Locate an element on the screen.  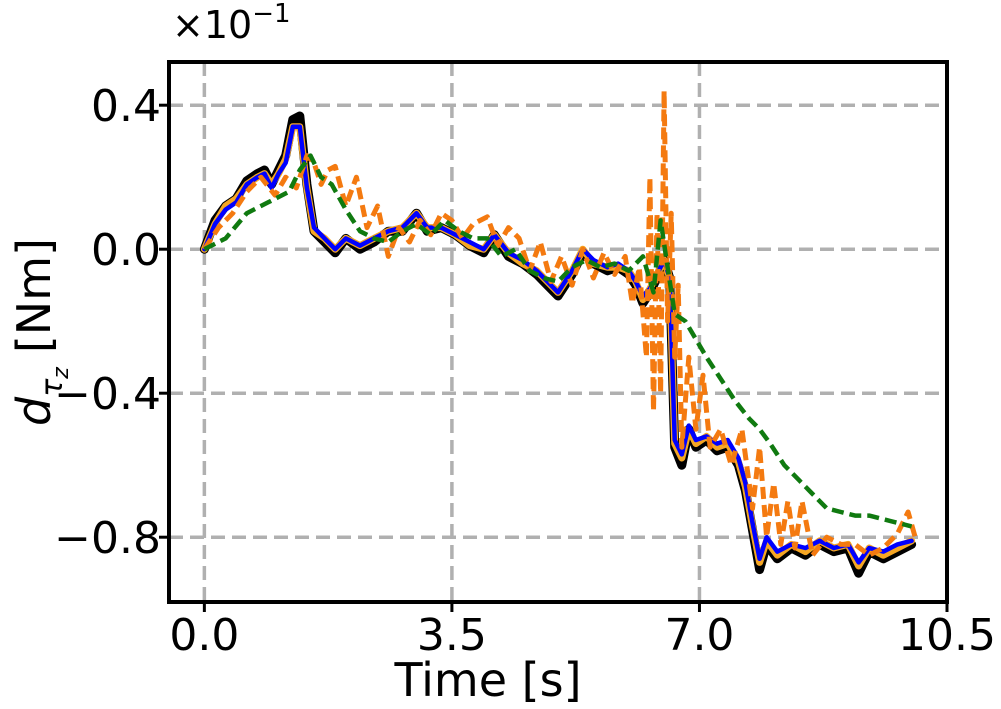
y-tick-label: 0.0 is located at coordinates (126, 250).